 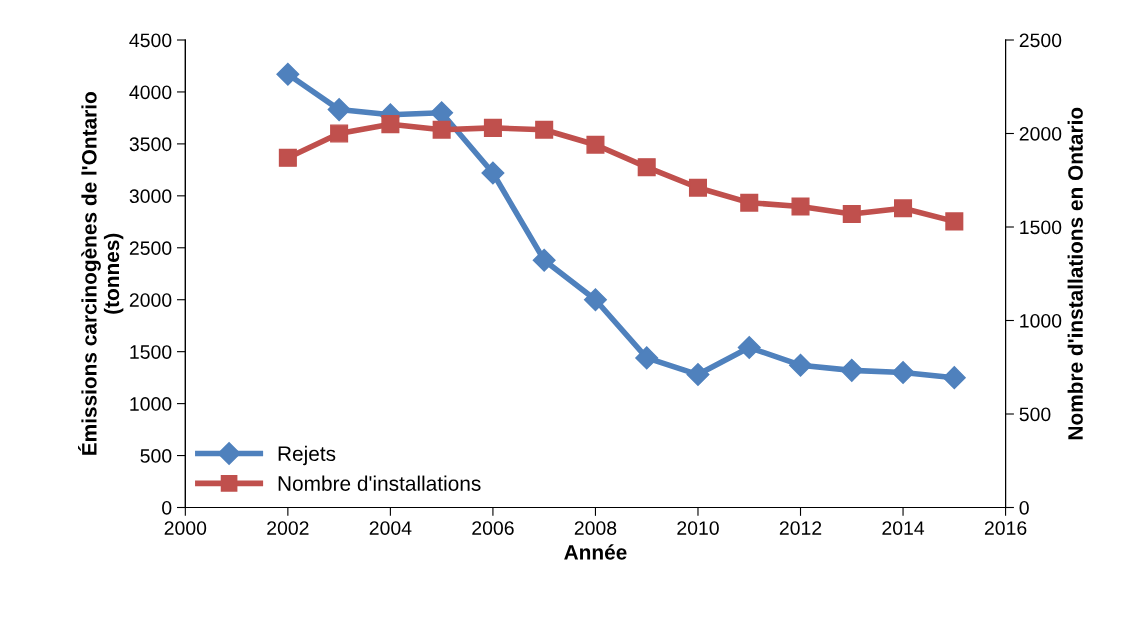 I want to click on legend-label: Rejets, so click(x=307, y=455).